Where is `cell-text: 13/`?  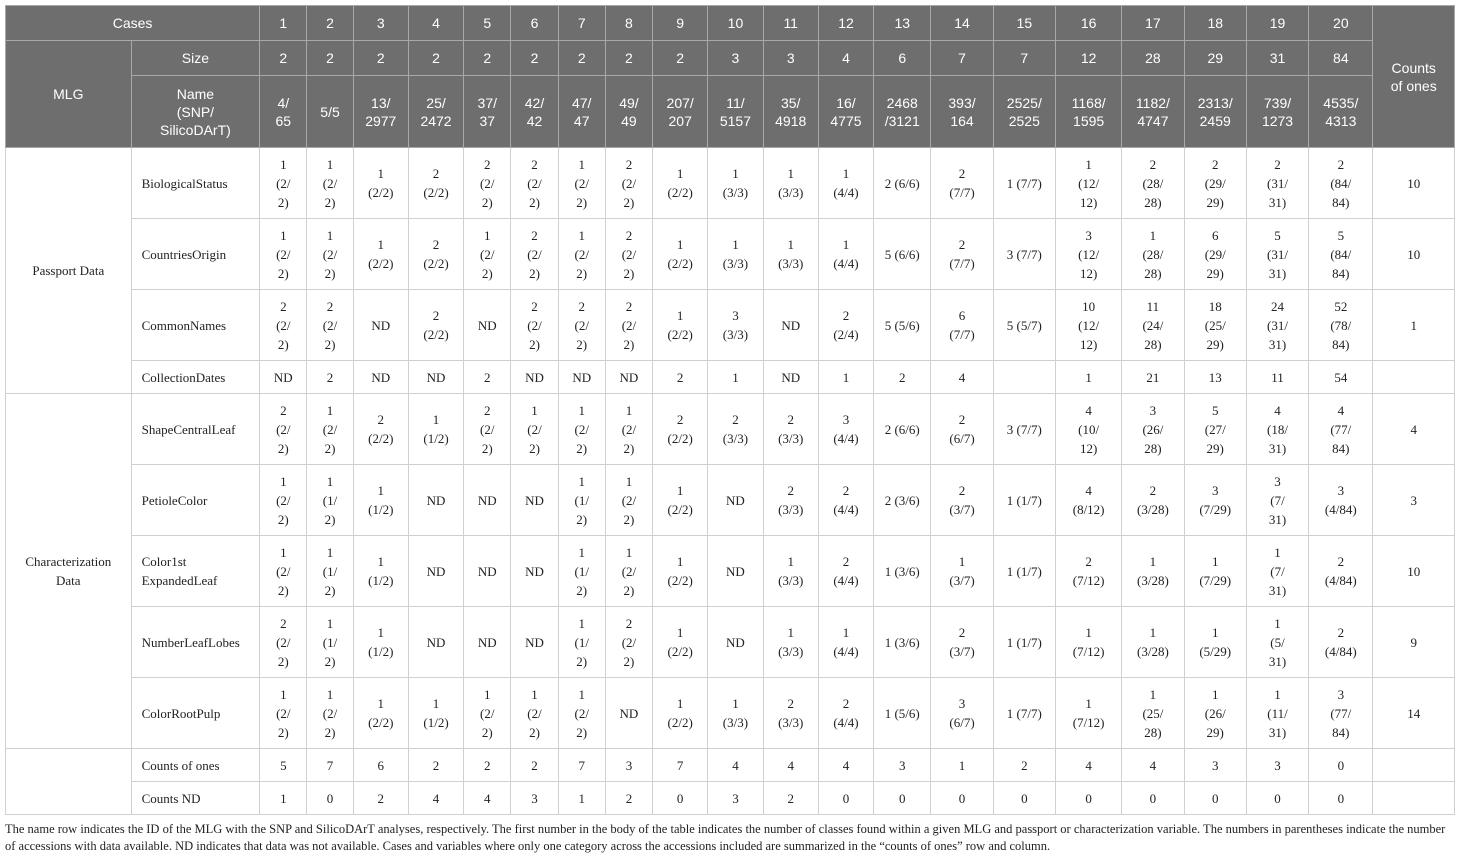
cell-text: 13/ is located at coordinates (381, 102).